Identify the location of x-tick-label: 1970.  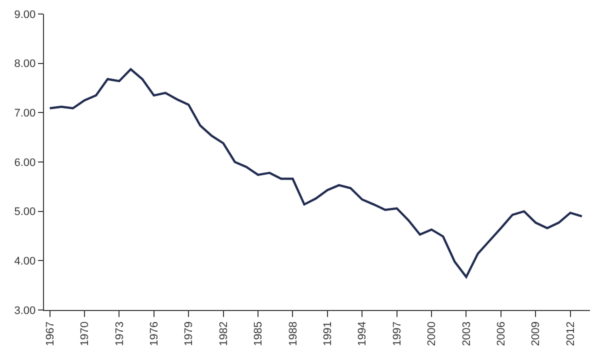
(85, 334).